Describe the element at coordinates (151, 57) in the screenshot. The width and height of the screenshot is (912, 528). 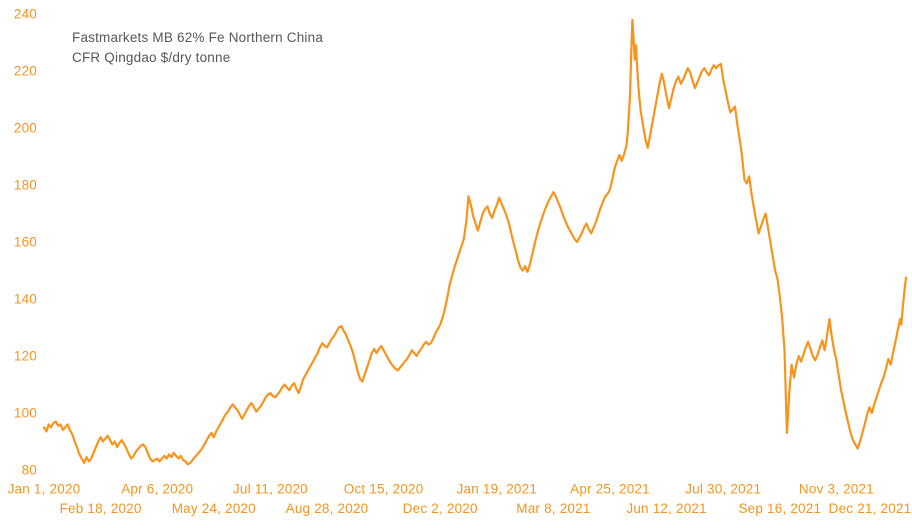
I see `chart-annotation-line-2: CFR Qingdao $/dry tonne` at that location.